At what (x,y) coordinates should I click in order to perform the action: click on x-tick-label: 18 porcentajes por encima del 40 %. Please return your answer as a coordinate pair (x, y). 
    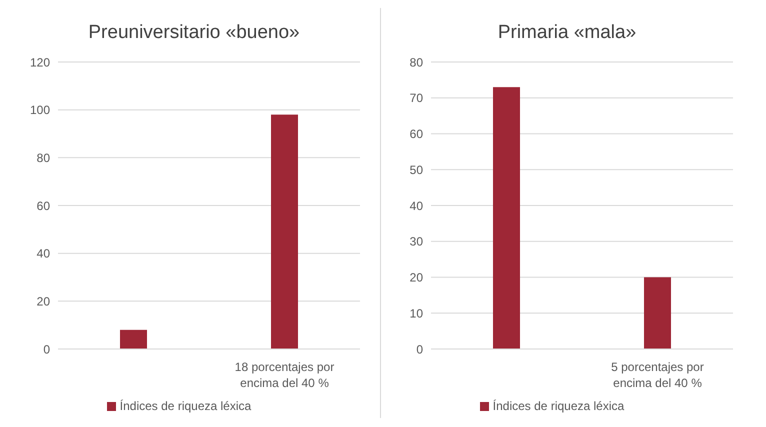
    Looking at the image, I should click on (284, 375).